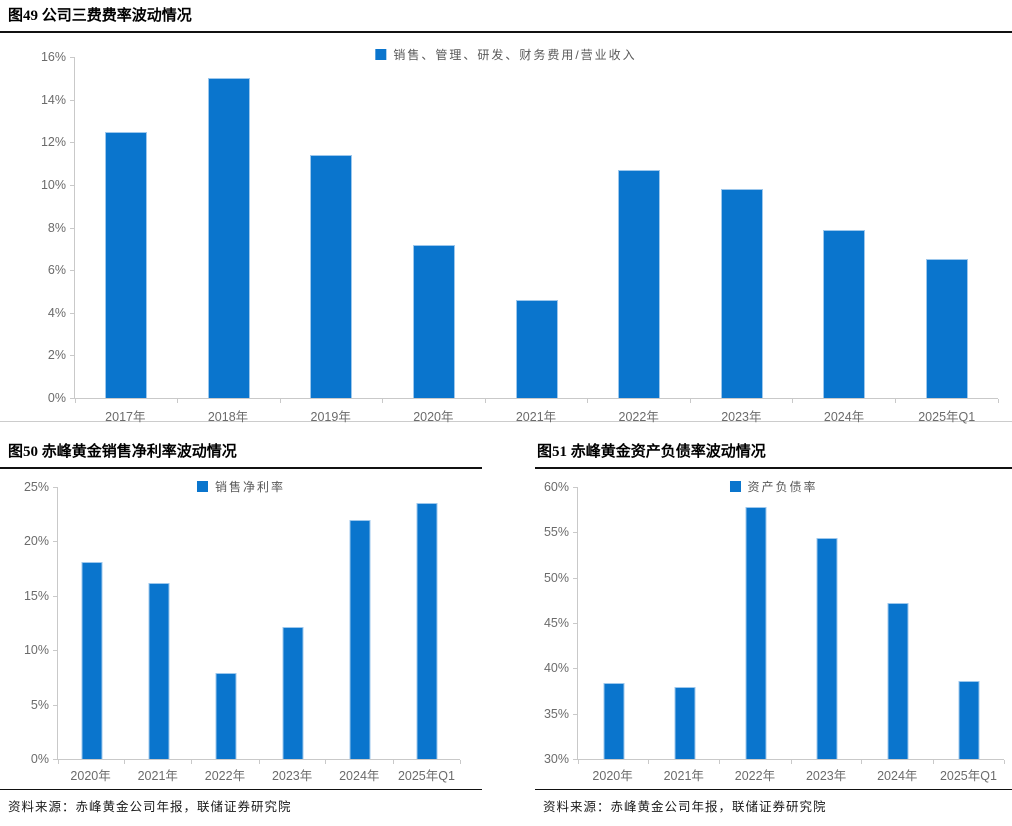  I want to click on figure-51-legend-label: 资产负债率, so click(782, 487).